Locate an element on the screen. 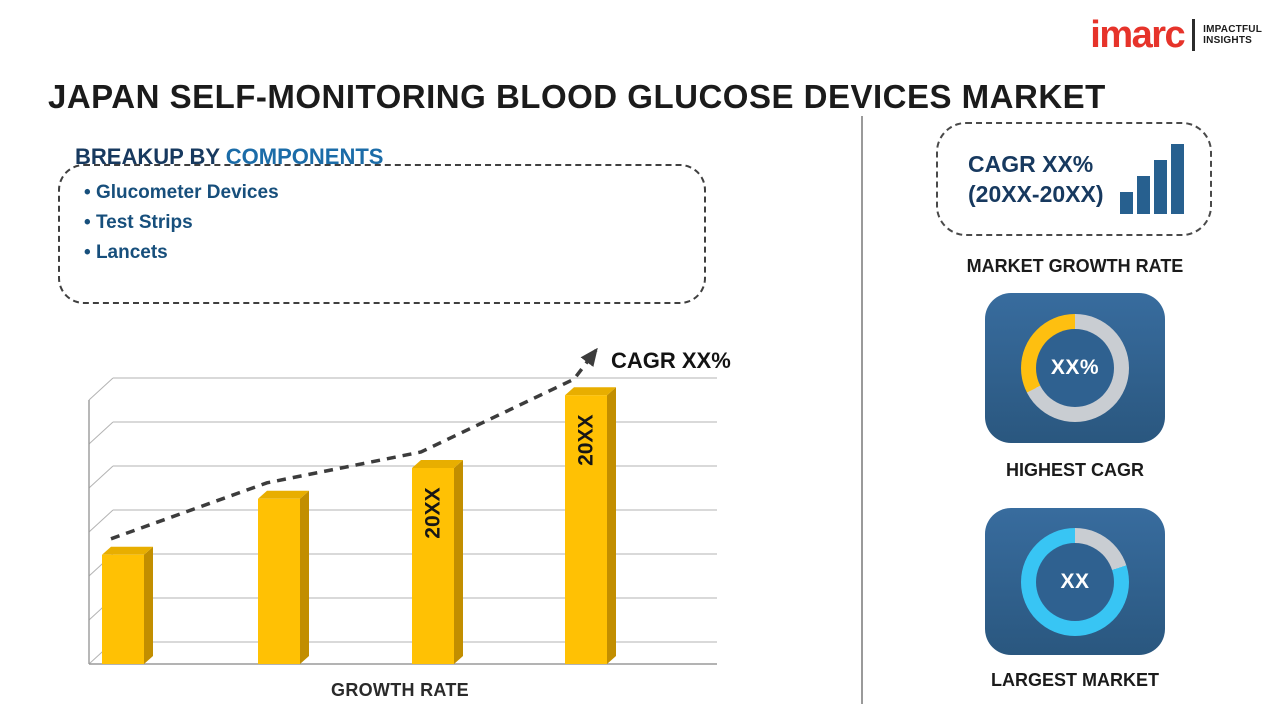 The height and width of the screenshot is (720, 1280). logo-tagline: IMPACTFUL INSIGHTS is located at coordinates (1232, 35).